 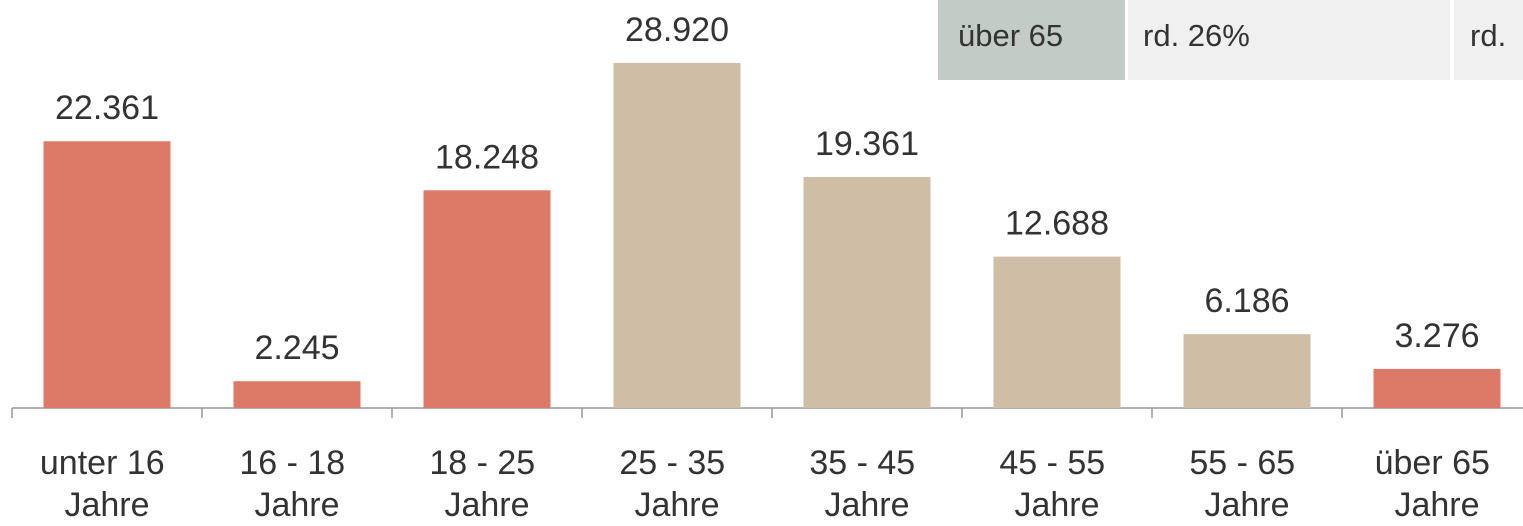 I want to click on value-label: 18.248, so click(x=487, y=157).